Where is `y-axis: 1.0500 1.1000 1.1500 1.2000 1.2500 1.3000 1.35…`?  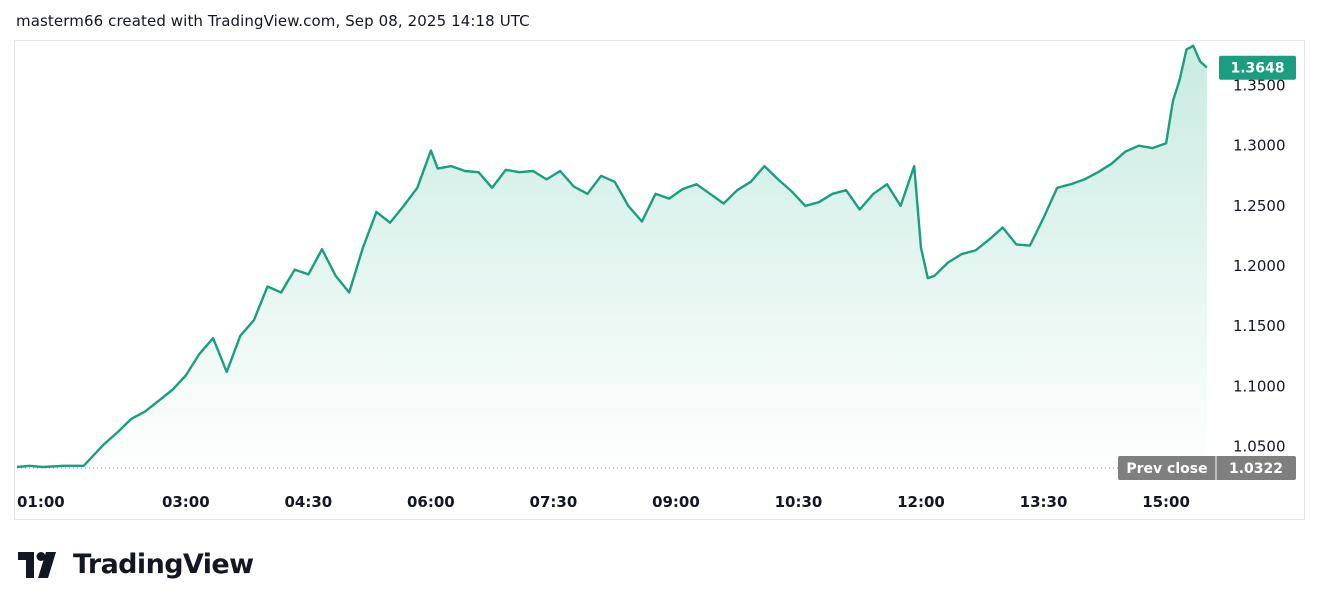 y-axis: 1.0500 1.1000 1.1500 1.2000 1.2500 1.3000 1.35… is located at coordinates (1259, 266).